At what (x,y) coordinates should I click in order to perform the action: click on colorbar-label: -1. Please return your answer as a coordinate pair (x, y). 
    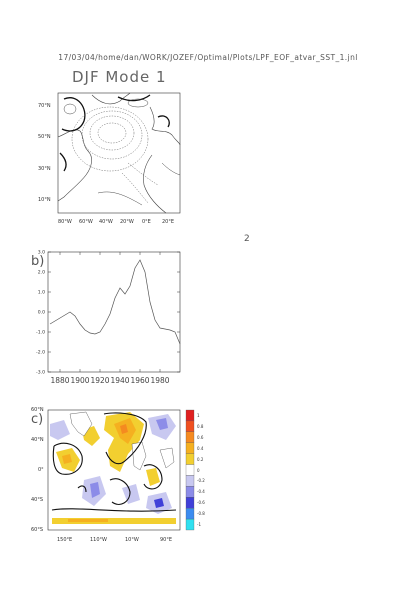
    Looking at the image, I should click on (199, 525).